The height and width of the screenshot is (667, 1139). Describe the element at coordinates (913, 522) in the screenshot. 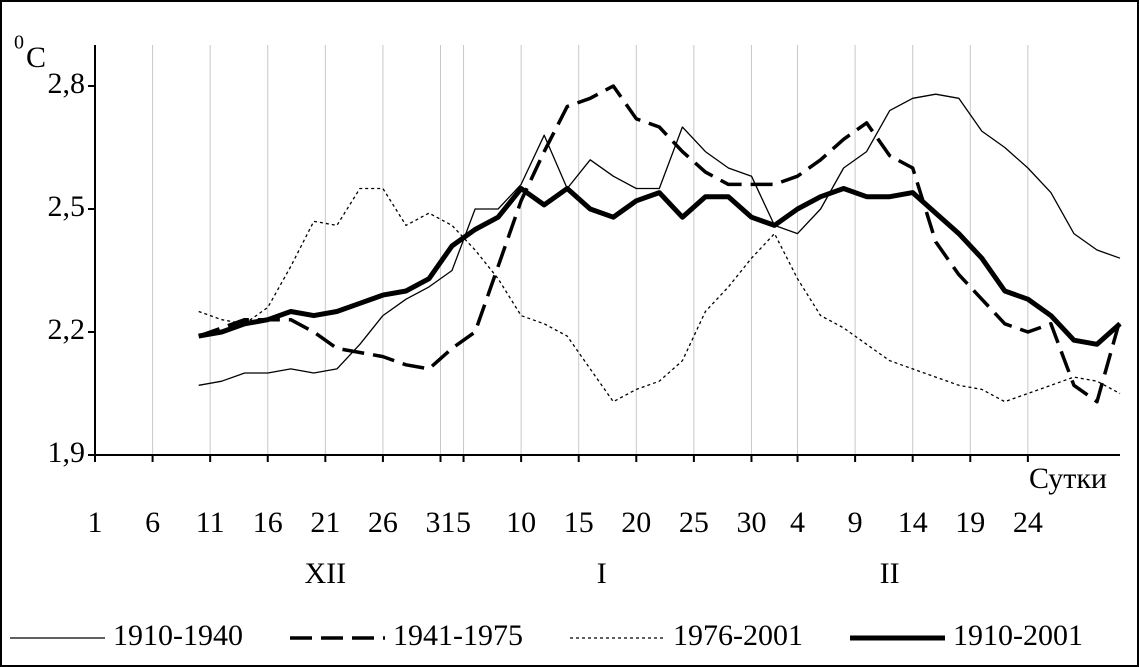

I see `x-tick-label: 14` at that location.